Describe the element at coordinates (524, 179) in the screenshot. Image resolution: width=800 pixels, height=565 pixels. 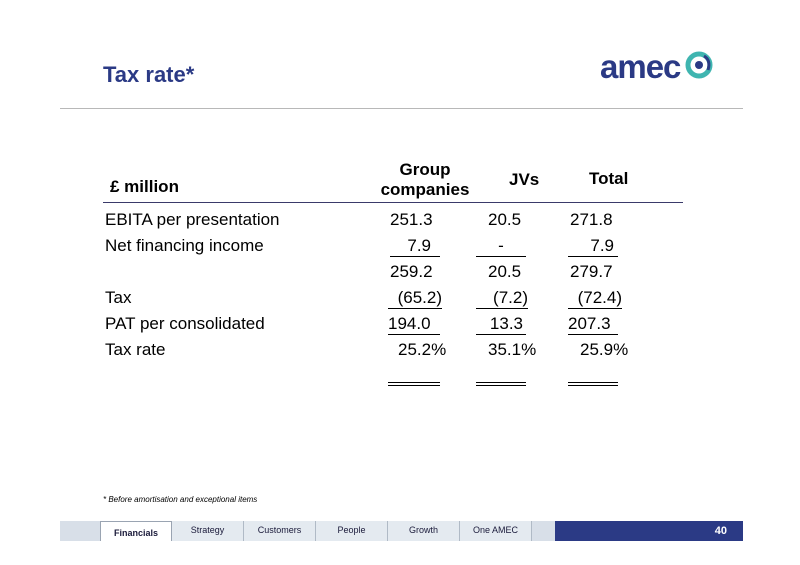
I see `jvs-header: JVs` at that location.